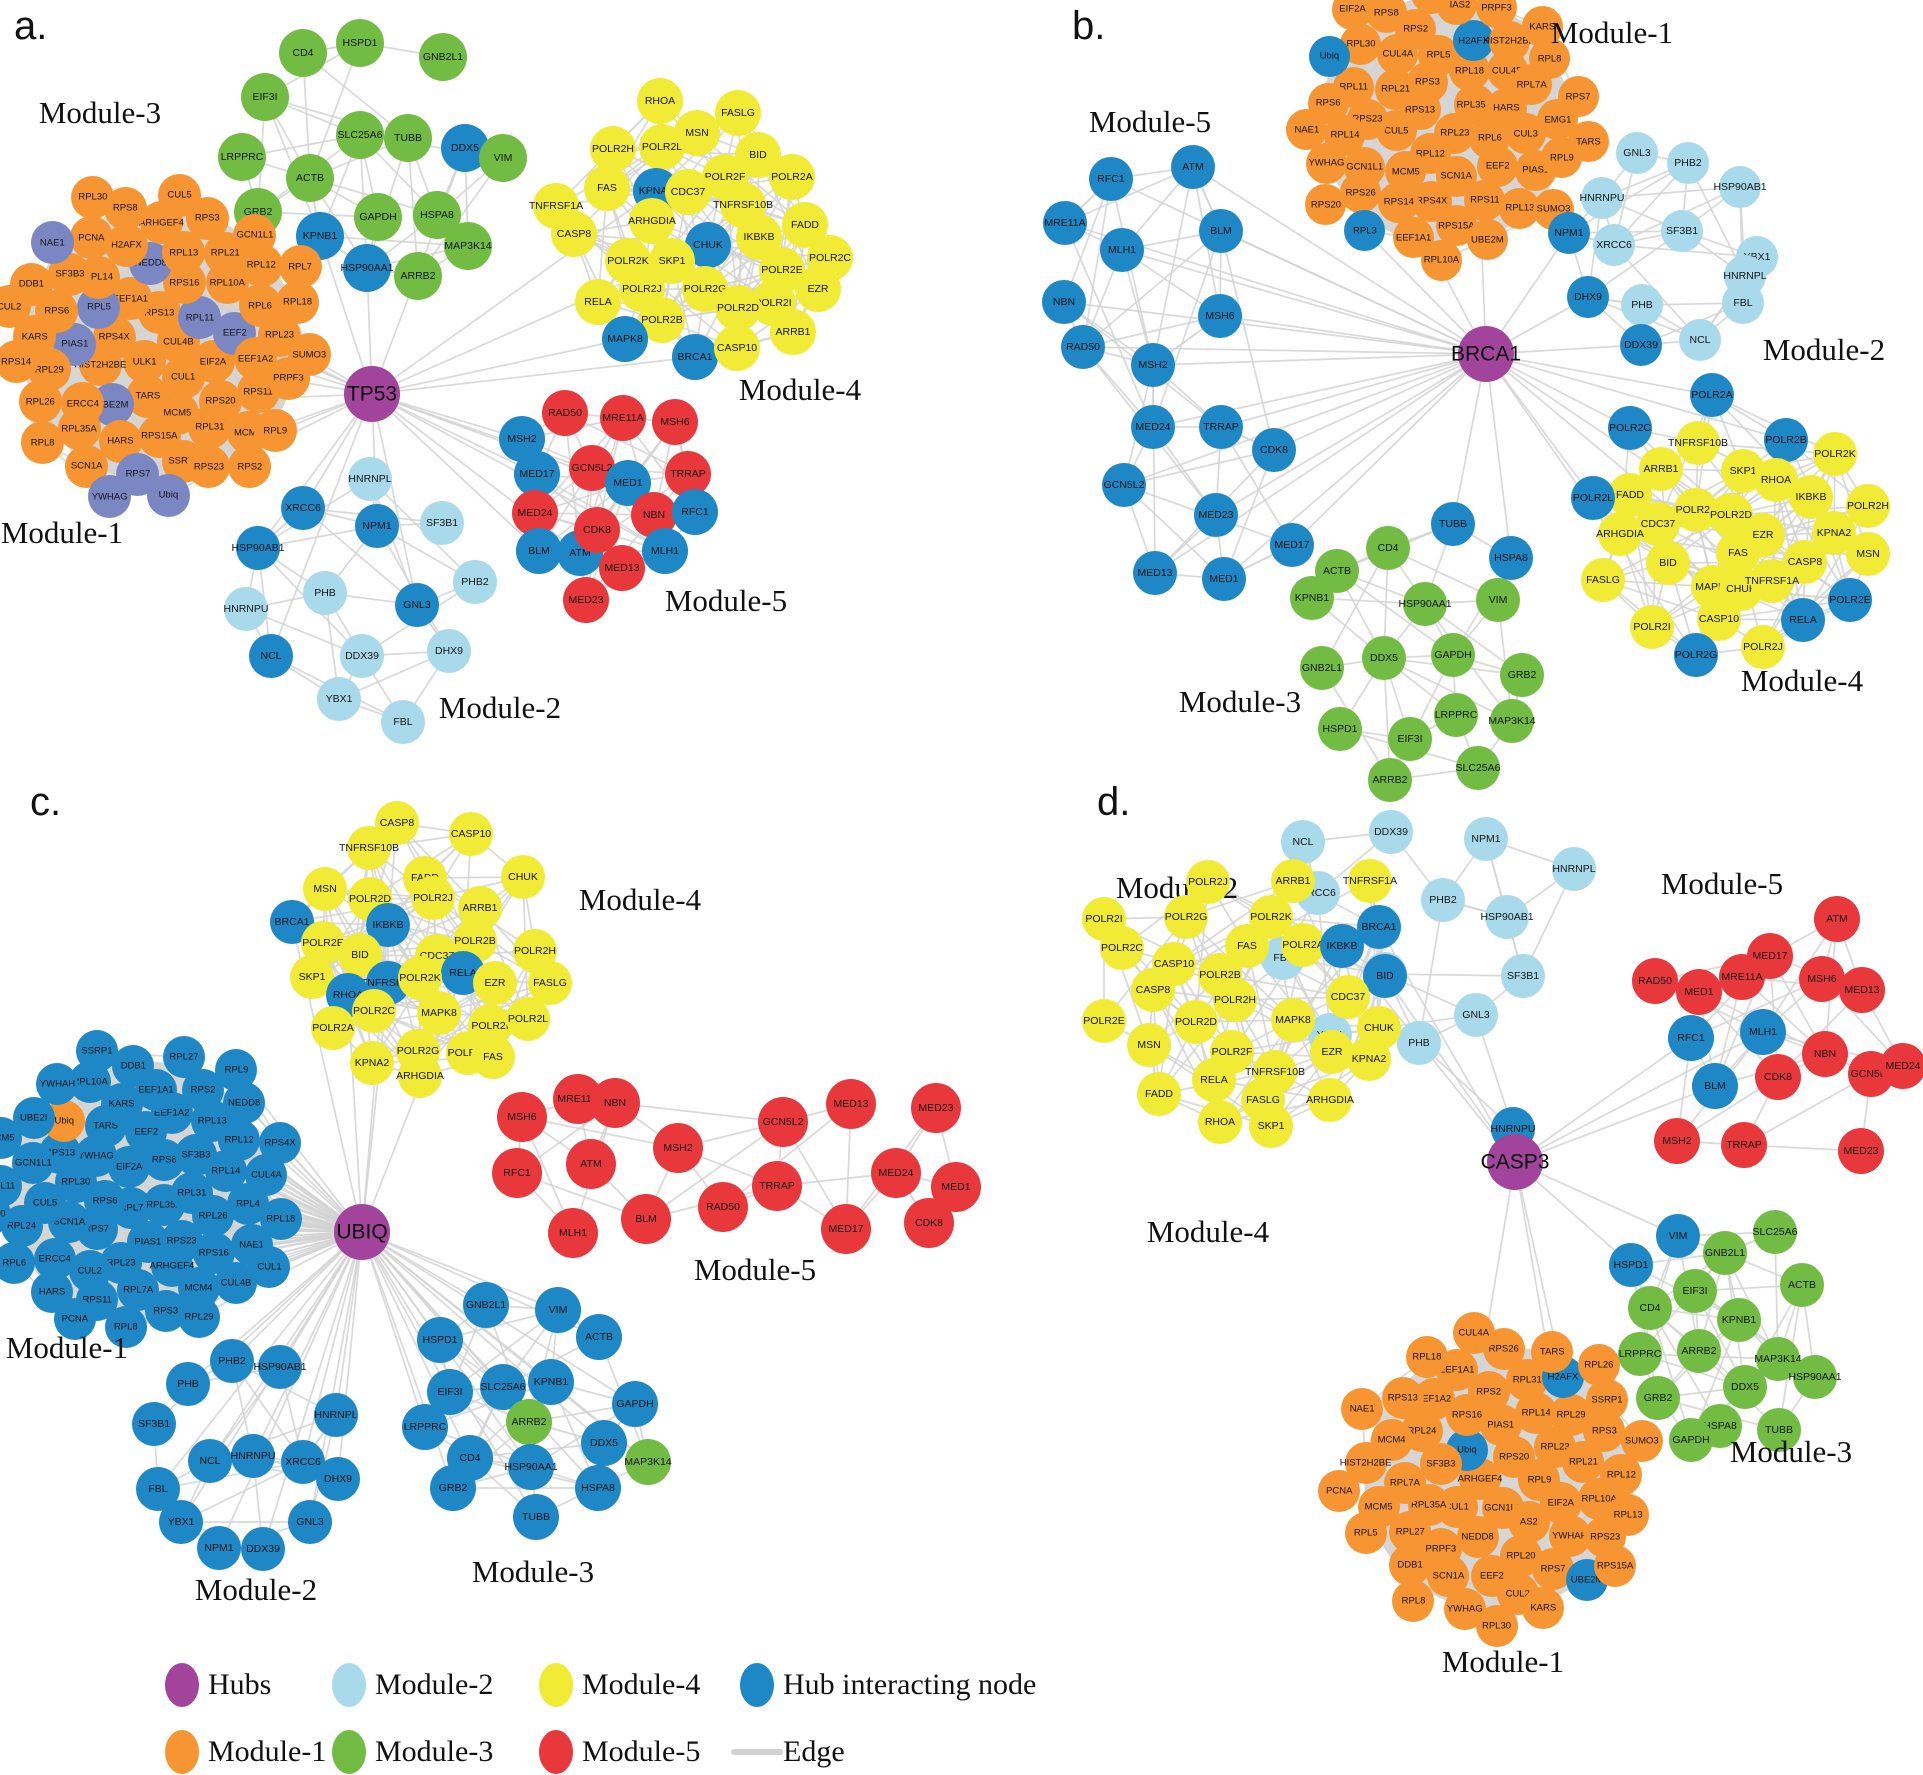 This screenshot has width=1923, height=1775. Describe the element at coordinates (1696, 655) in the screenshot. I see `node-polr2g: POLR2G` at that location.